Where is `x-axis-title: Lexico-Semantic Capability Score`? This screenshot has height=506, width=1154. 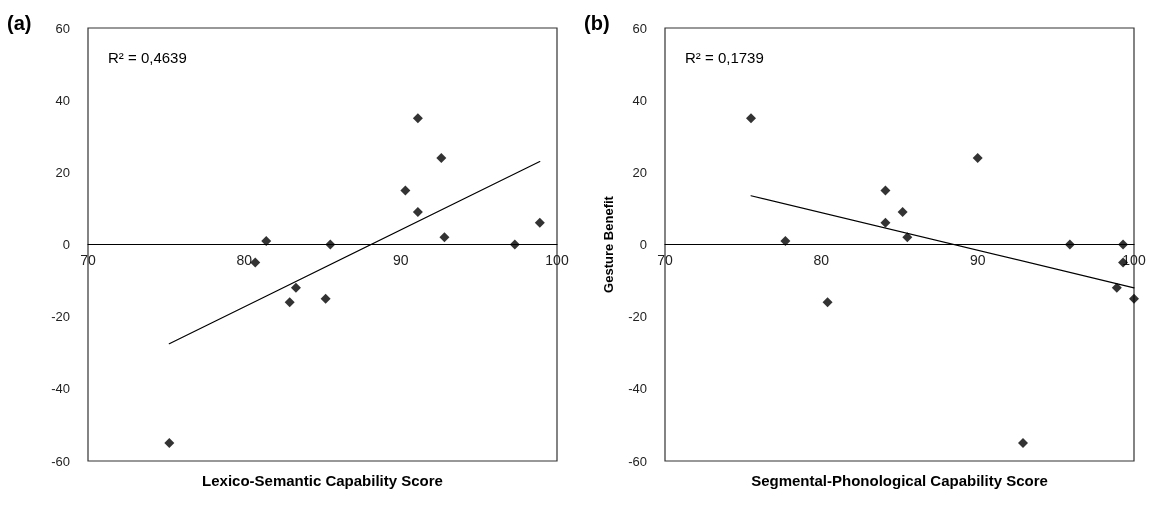 x-axis-title: Lexico-Semantic Capability Score is located at coordinates (322, 480).